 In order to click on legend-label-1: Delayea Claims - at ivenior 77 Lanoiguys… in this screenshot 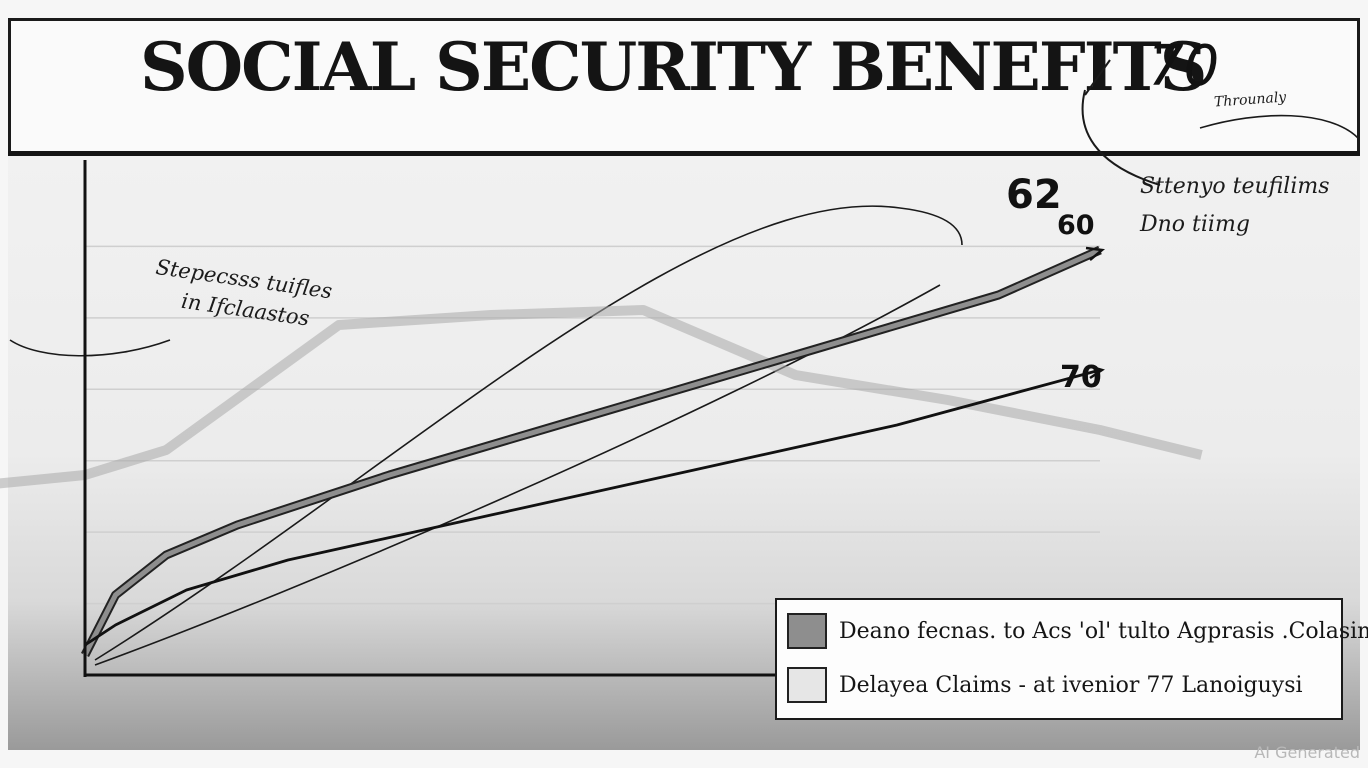, I will do `click(1071, 685)`.